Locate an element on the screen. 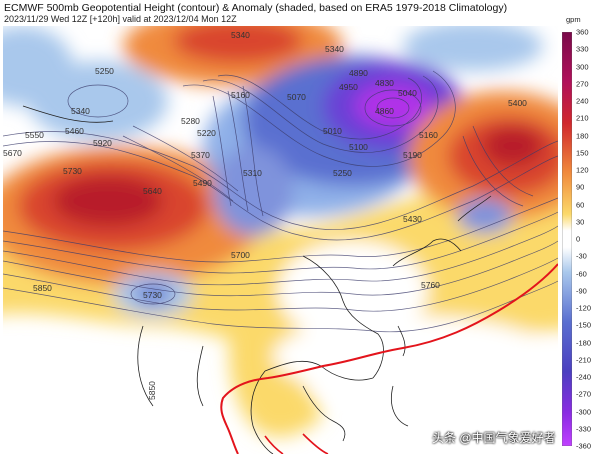 The height and width of the screenshot is (458, 600). colorbar-tick-label: -30 is located at coordinates (581, 256).